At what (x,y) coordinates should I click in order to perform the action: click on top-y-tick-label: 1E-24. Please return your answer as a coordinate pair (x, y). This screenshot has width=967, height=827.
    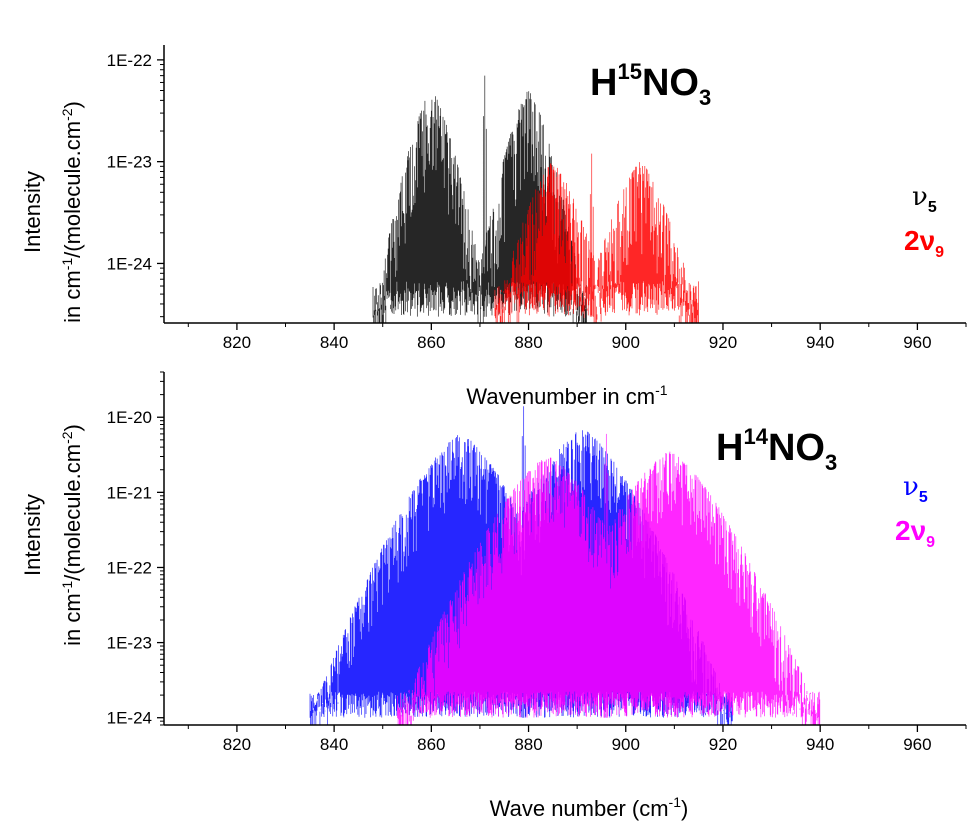
    Looking at the image, I should click on (129, 263).